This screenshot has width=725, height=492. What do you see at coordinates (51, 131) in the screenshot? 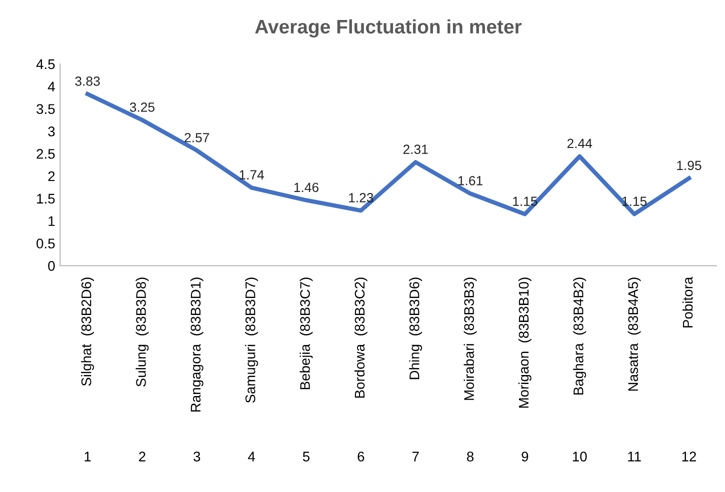
I see `y-tick-label: 3` at bounding box center [51, 131].